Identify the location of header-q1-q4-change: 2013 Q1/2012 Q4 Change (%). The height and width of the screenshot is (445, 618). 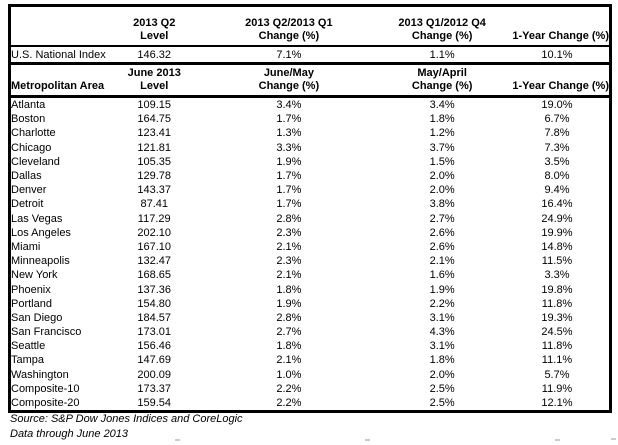
(442, 26).